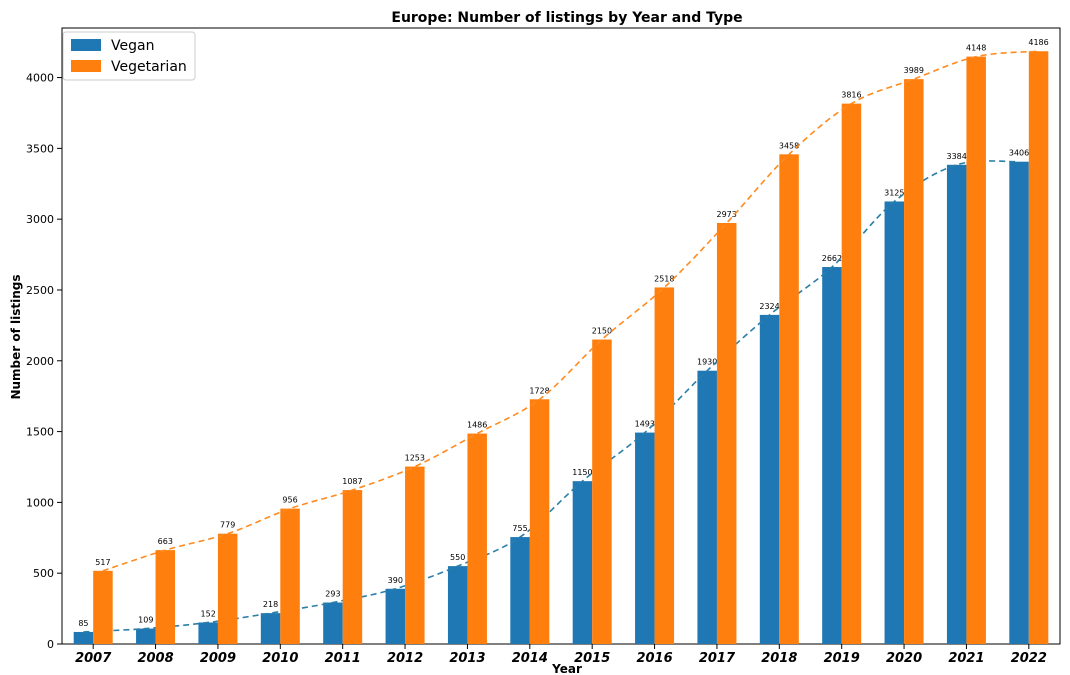 The width and height of the screenshot is (1070, 675). What do you see at coordinates (208, 613) in the screenshot?
I see `data-label: 152` at bounding box center [208, 613].